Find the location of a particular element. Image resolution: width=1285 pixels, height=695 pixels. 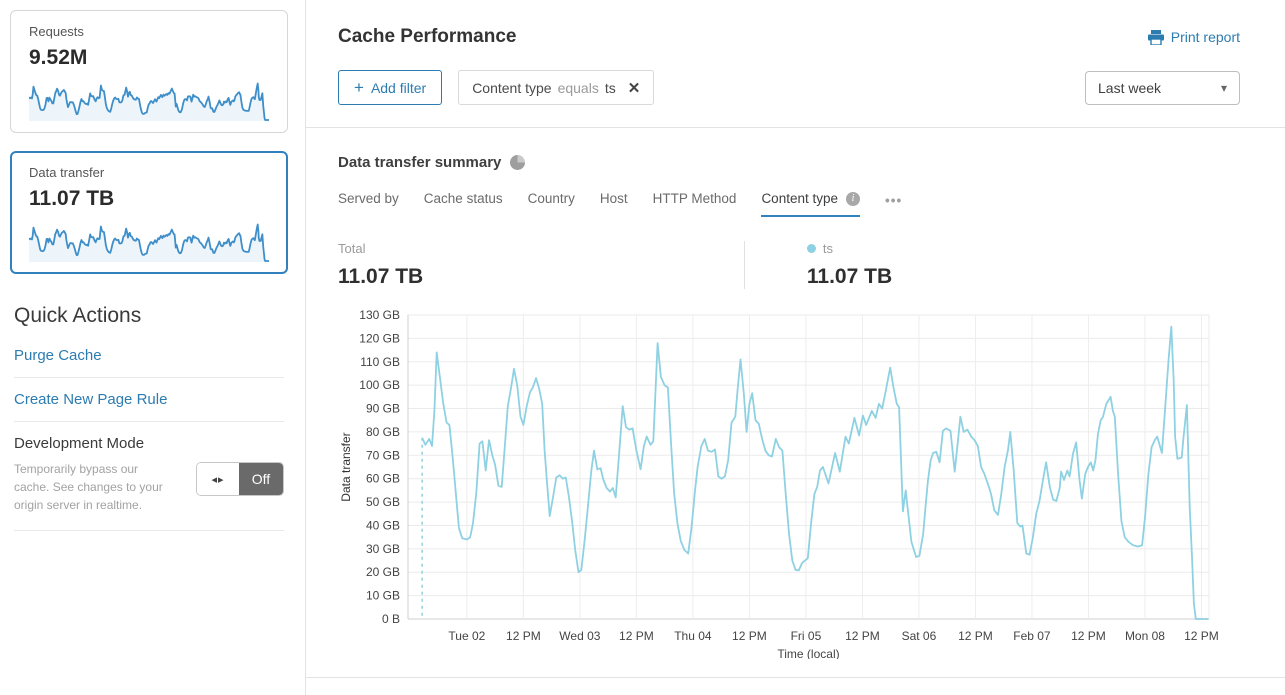

ts-legend-label: ts is located at coordinates (828, 248).